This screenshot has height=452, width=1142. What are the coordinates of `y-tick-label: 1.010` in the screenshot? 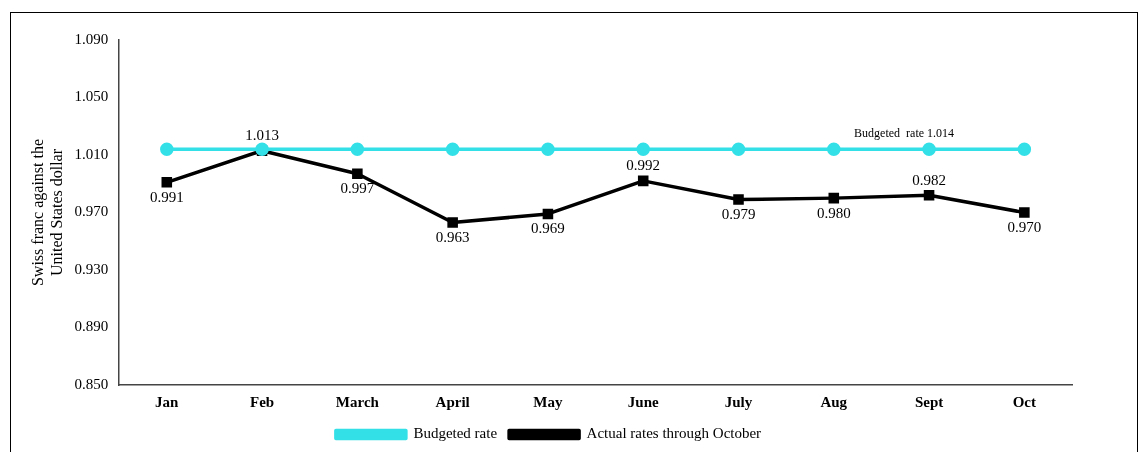 It's located at (91, 153).